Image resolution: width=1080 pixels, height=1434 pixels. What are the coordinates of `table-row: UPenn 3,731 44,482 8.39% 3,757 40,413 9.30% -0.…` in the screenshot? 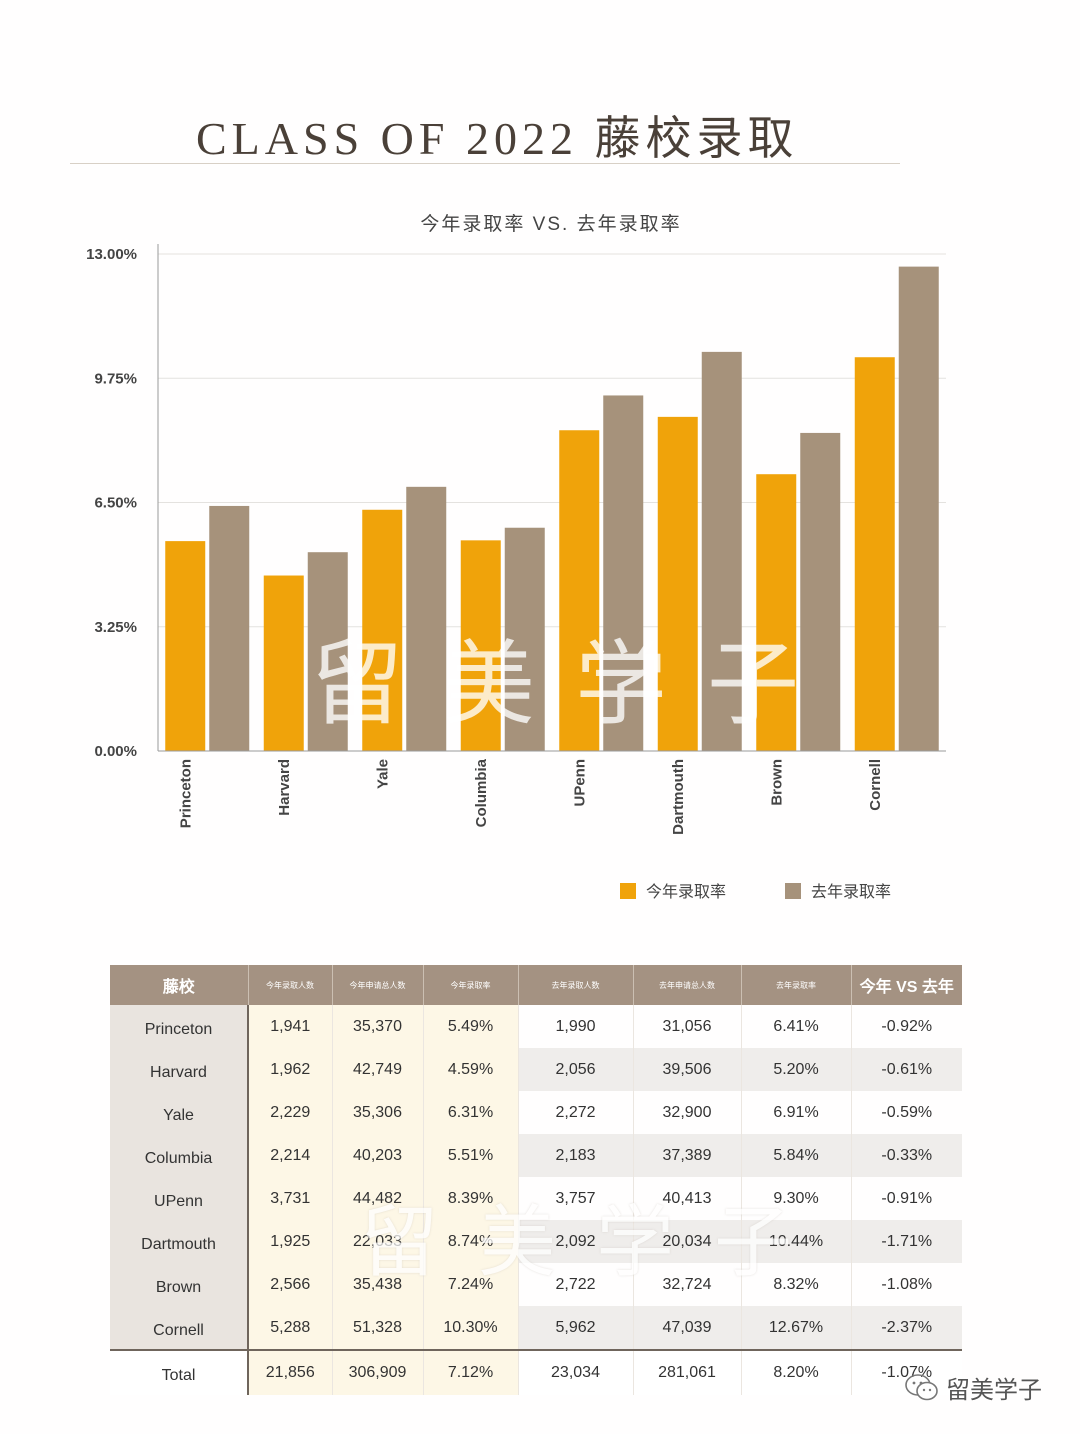 It's located at (536, 1198).